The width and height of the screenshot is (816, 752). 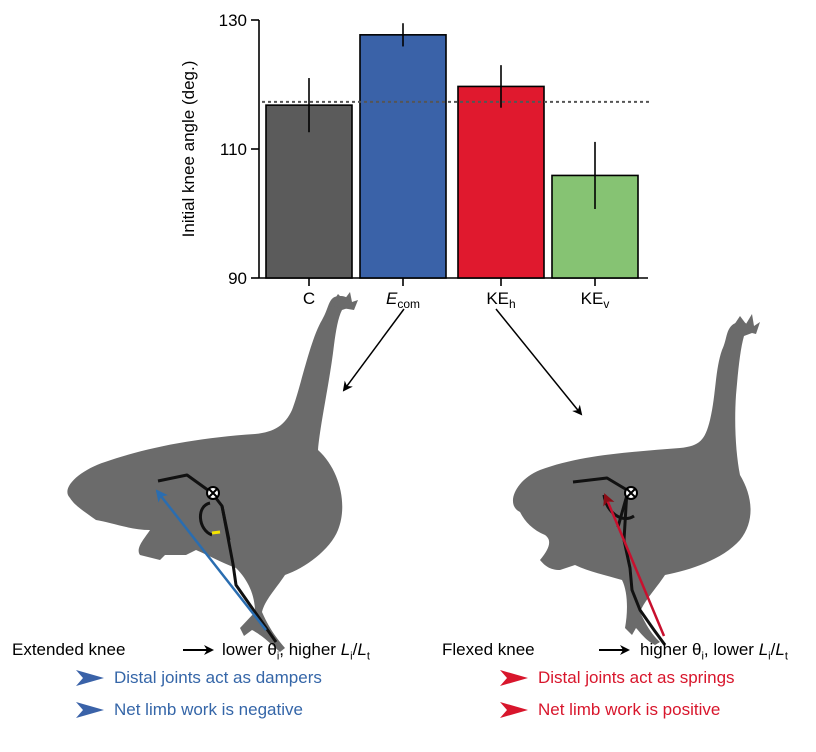 What do you see at coordinates (500, 300) in the screenshot?
I see `x-tick-label-3: KEh` at bounding box center [500, 300].